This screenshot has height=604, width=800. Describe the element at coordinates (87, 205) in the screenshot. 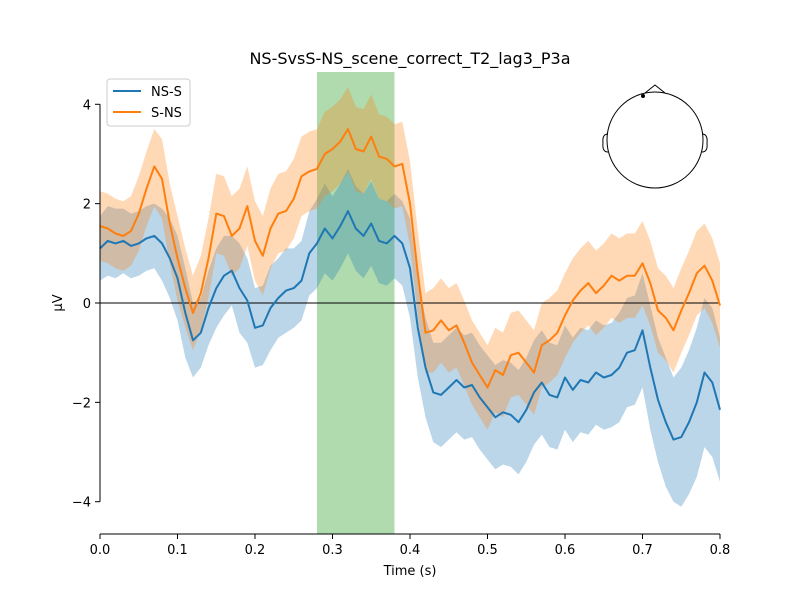

I see `y-tick-label: 2` at that location.